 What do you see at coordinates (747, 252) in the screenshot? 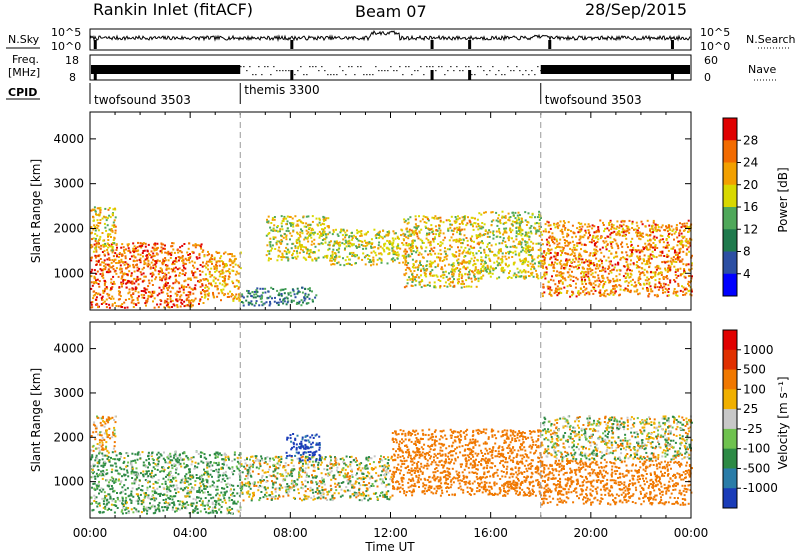
I see `power-colorbar-tick-label: 8` at bounding box center [747, 252].